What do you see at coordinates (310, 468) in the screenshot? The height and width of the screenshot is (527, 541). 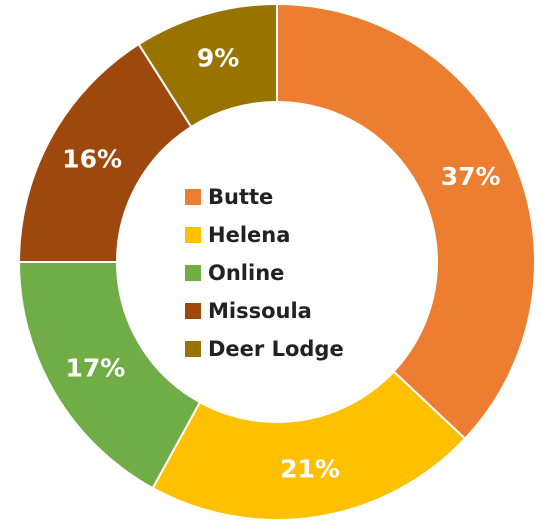 I see `data-label: 21%` at bounding box center [310, 468].